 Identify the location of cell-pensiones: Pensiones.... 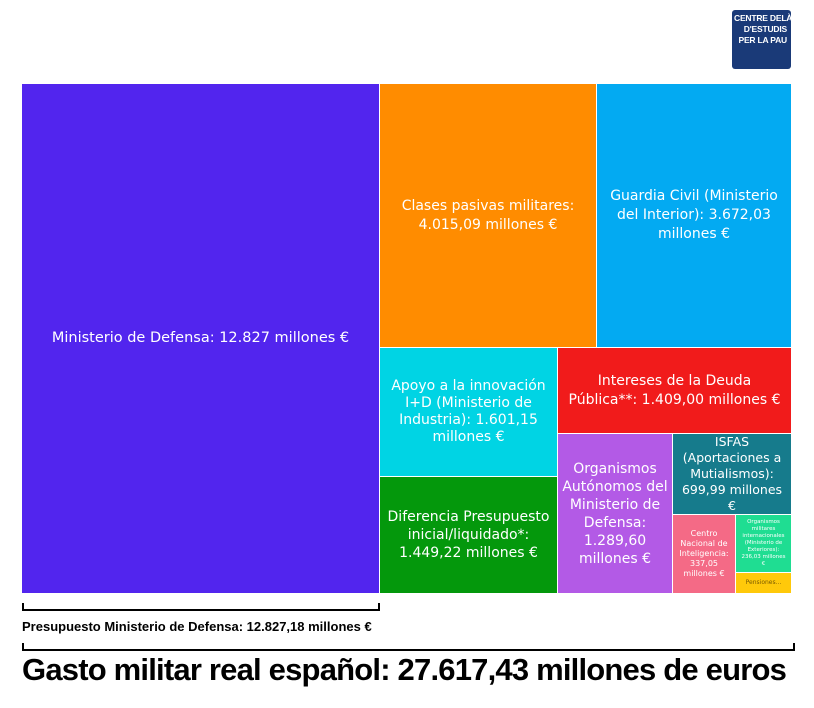
(764, 583).